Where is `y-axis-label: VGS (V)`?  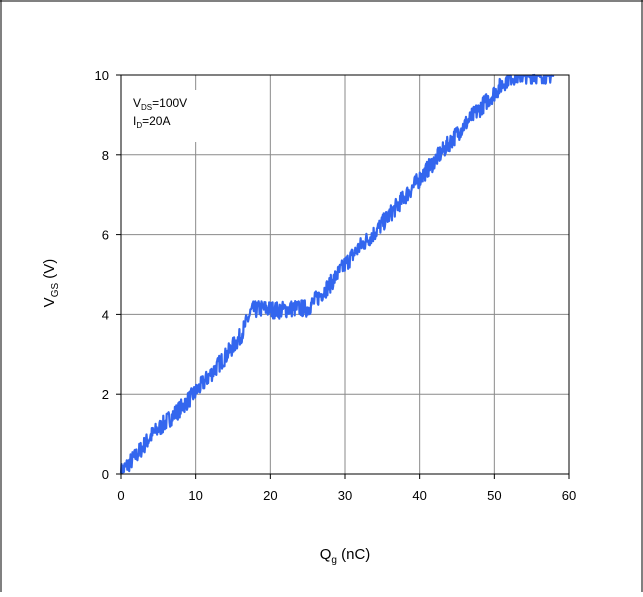 y-axis-label: VGS (V) is located at coordinates (51, 283).